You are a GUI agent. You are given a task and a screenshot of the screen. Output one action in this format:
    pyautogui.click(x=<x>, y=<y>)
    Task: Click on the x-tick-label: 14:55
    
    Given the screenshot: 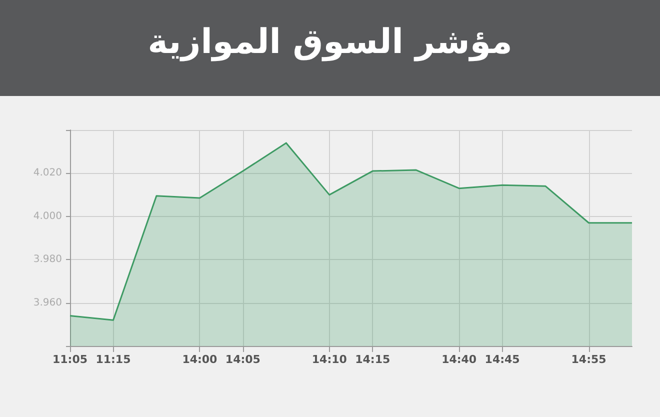 What is the action you would take?
    pyautogui.click(x=588, y=359)
    